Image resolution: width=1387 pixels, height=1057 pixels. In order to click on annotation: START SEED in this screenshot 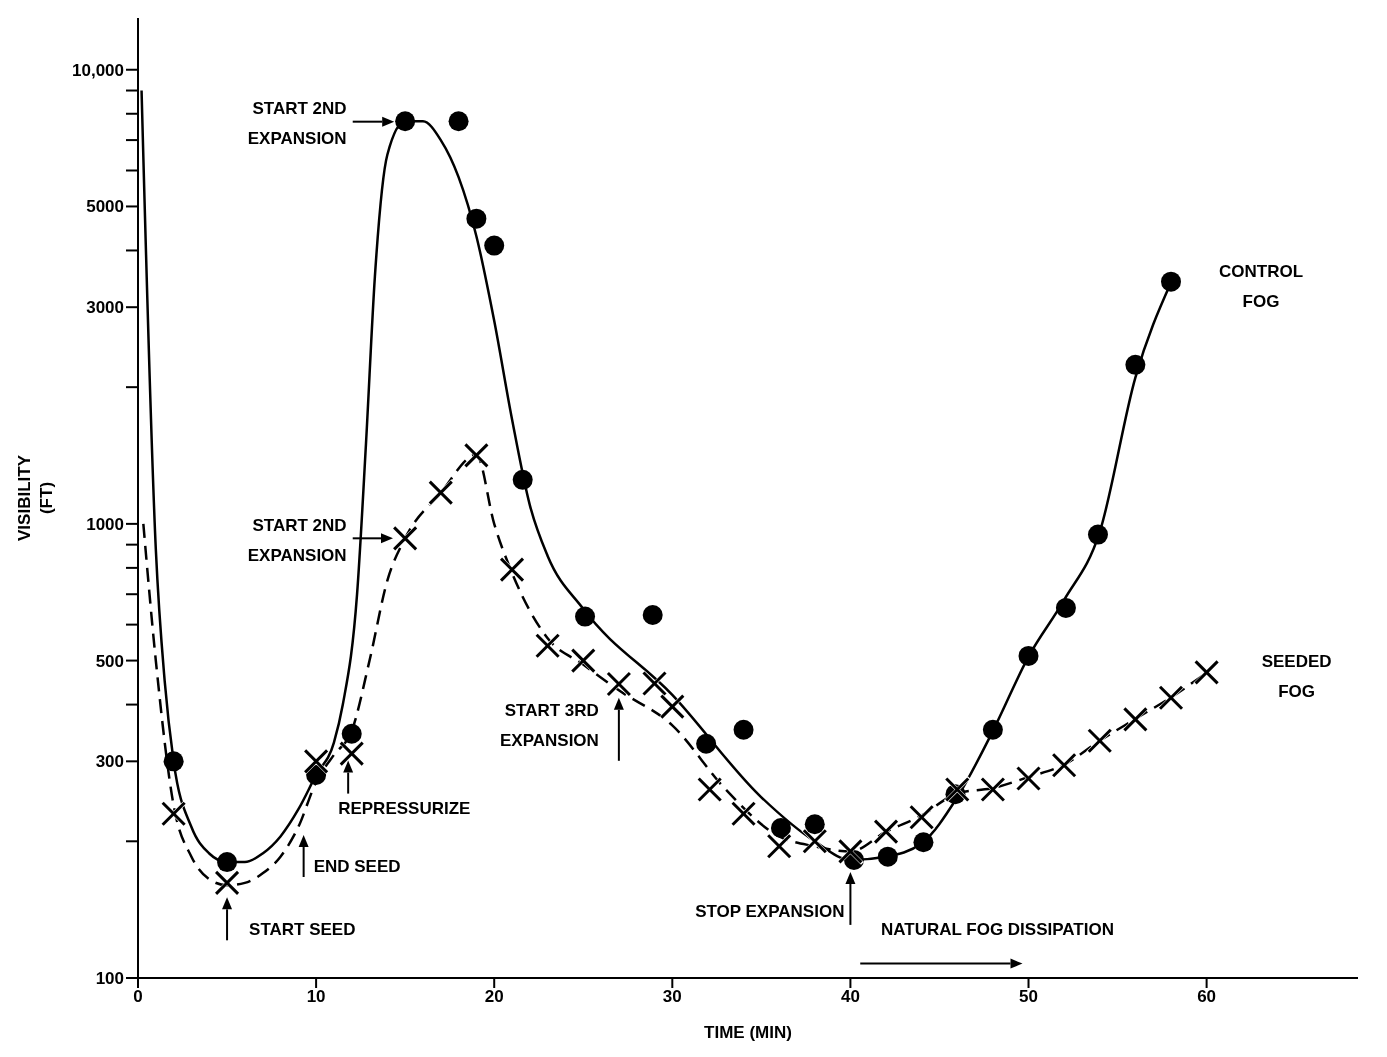, I will do `click(302, 930)`.